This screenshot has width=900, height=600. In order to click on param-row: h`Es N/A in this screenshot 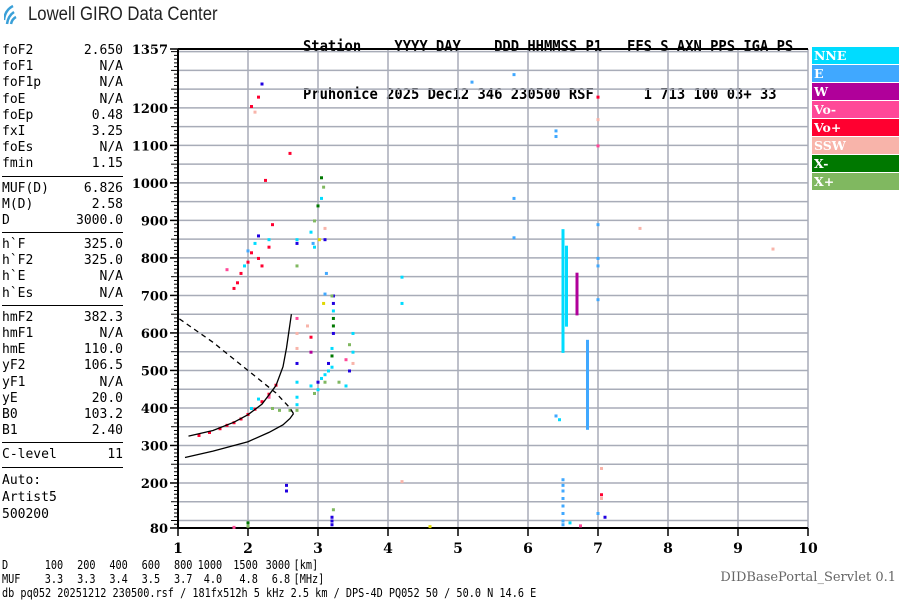, I will do `click(62, 294)`.